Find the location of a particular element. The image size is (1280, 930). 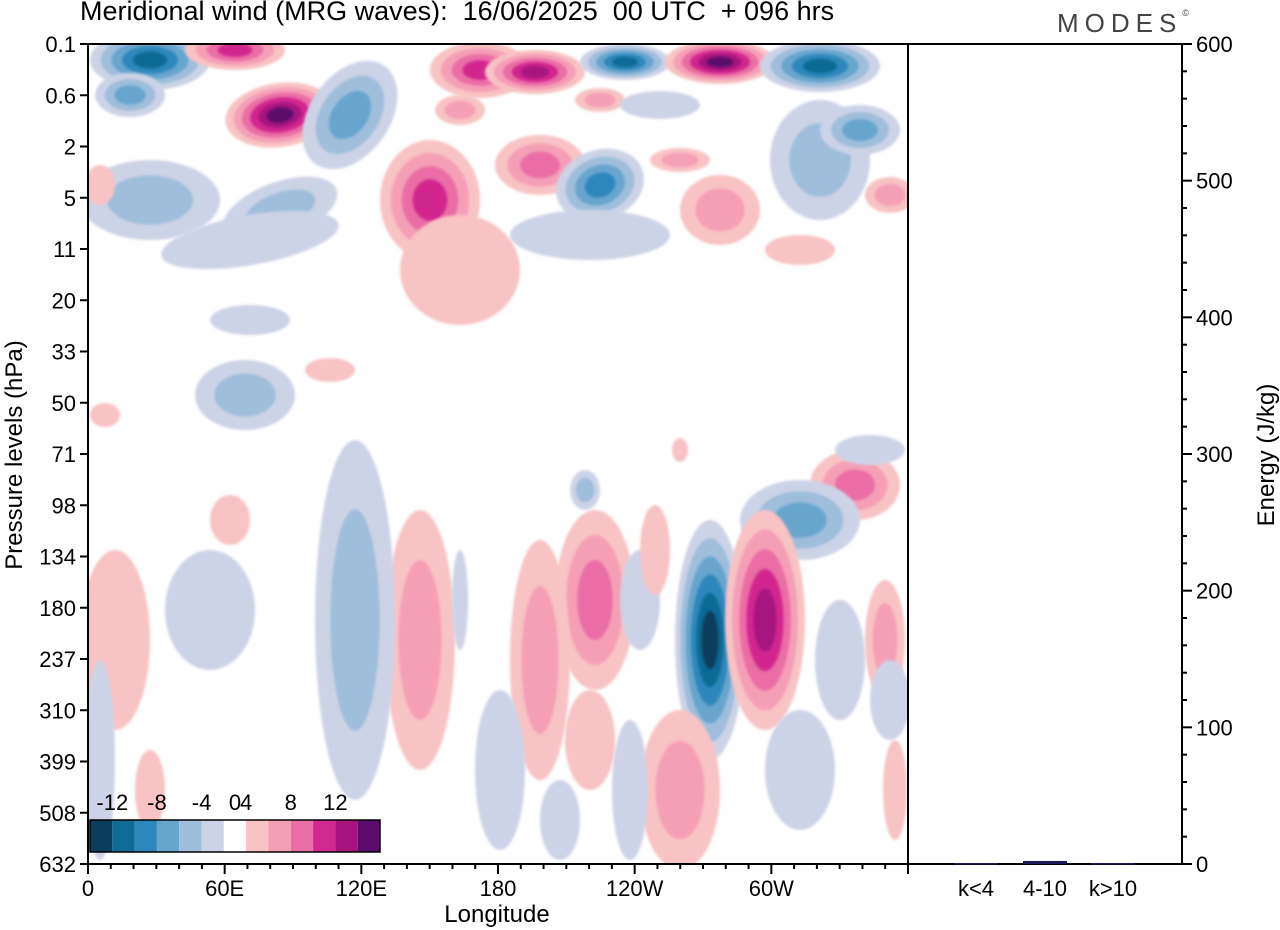

pressure-tick-label: 5 is located at coordinates (70, 198).